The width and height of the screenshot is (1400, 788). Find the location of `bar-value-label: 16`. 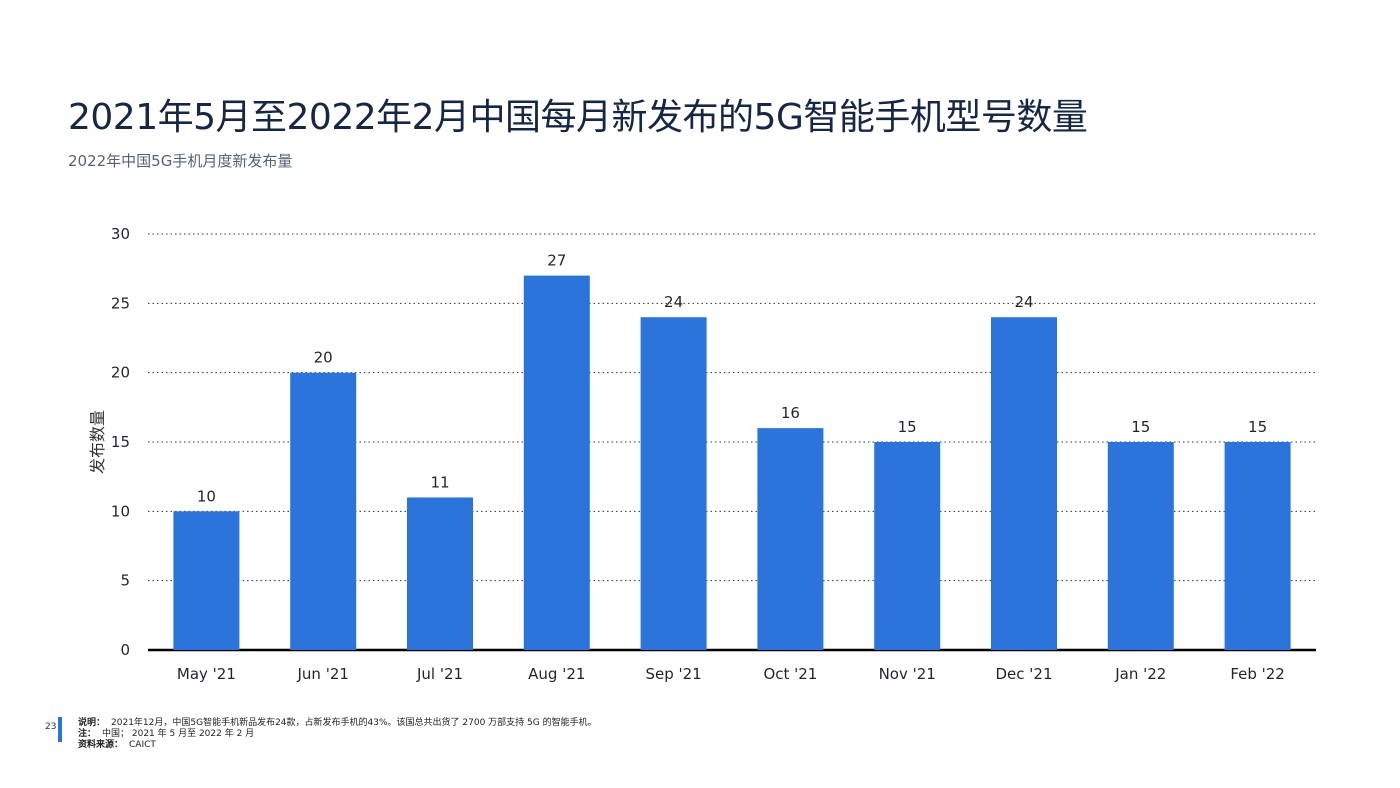

bar-value-label: 16 is located at coordinates (790, 413).